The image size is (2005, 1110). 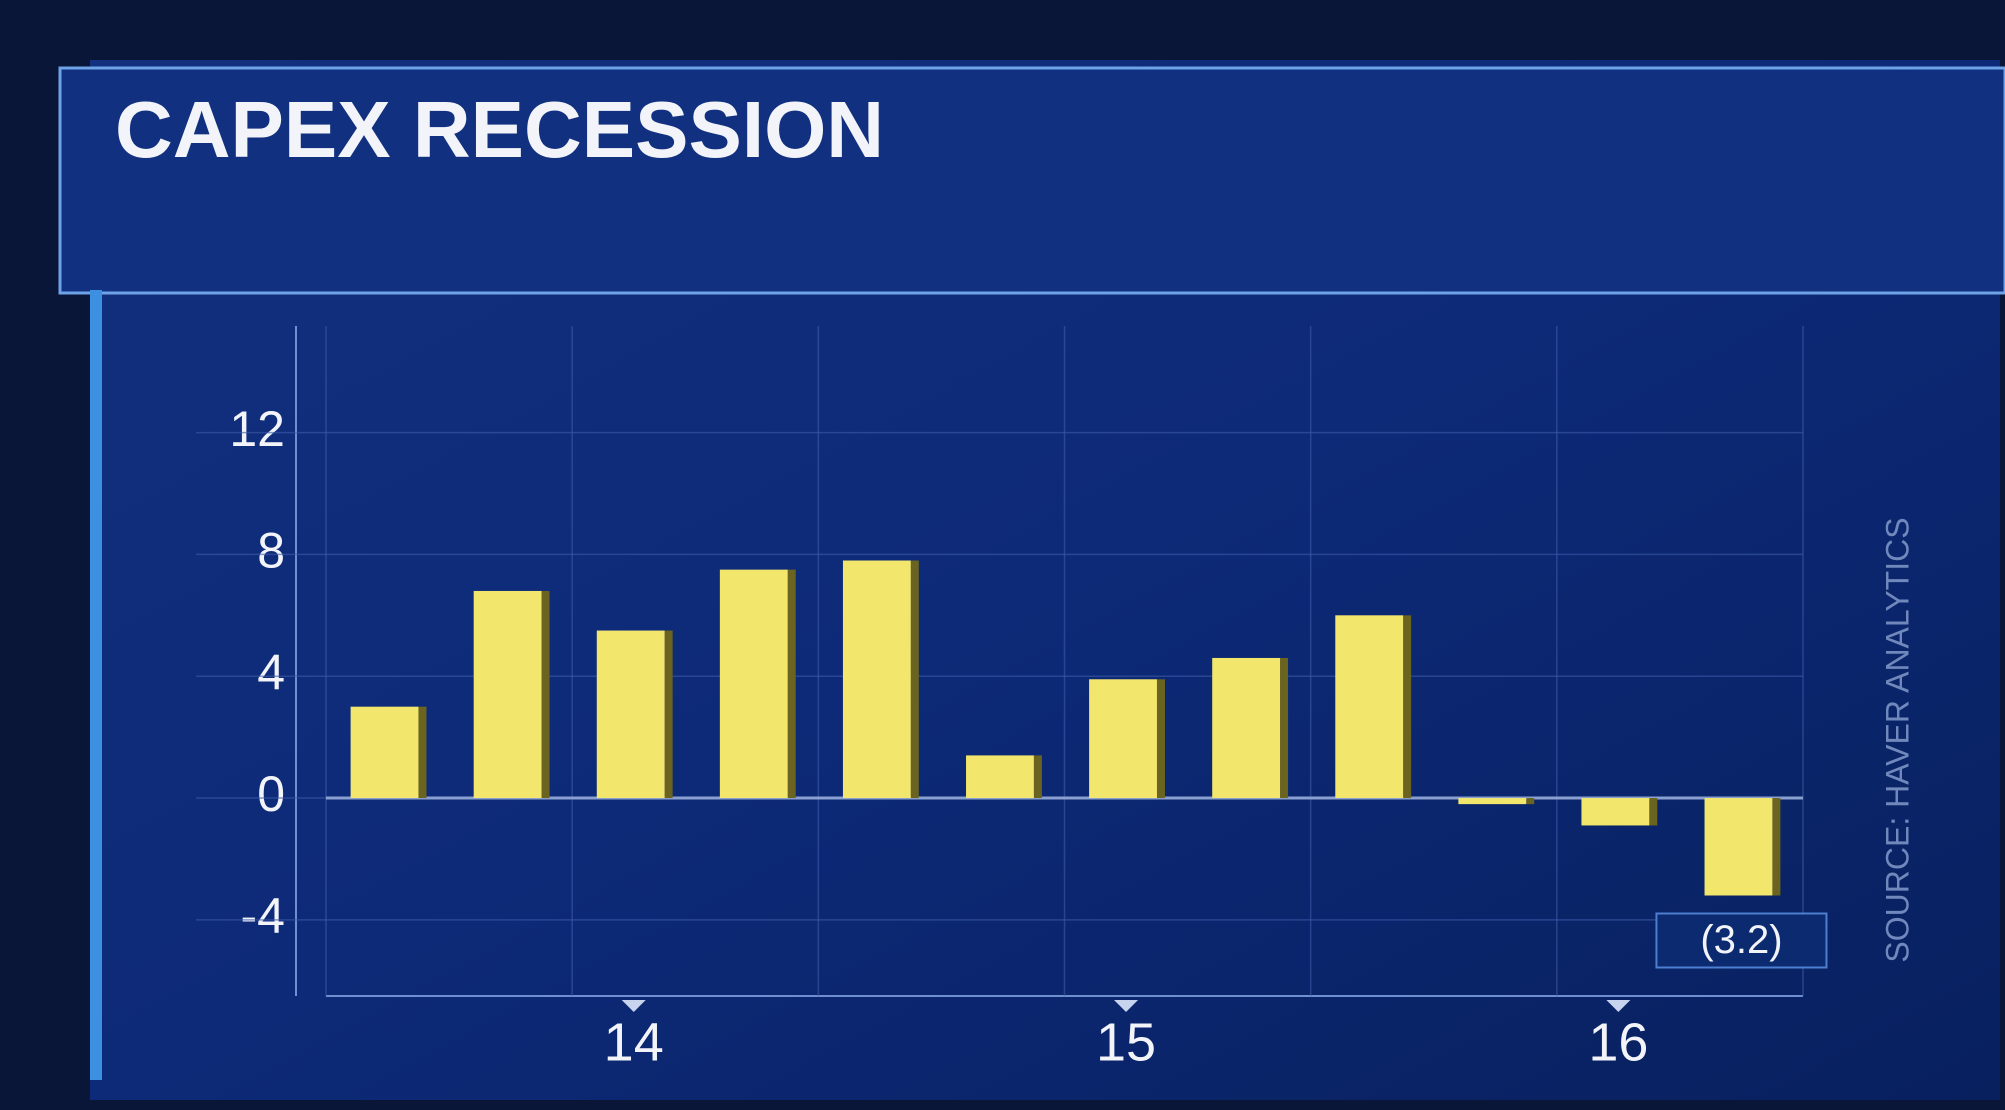 I want to click on y-tick-label: 12, so click(x=257, y=429).